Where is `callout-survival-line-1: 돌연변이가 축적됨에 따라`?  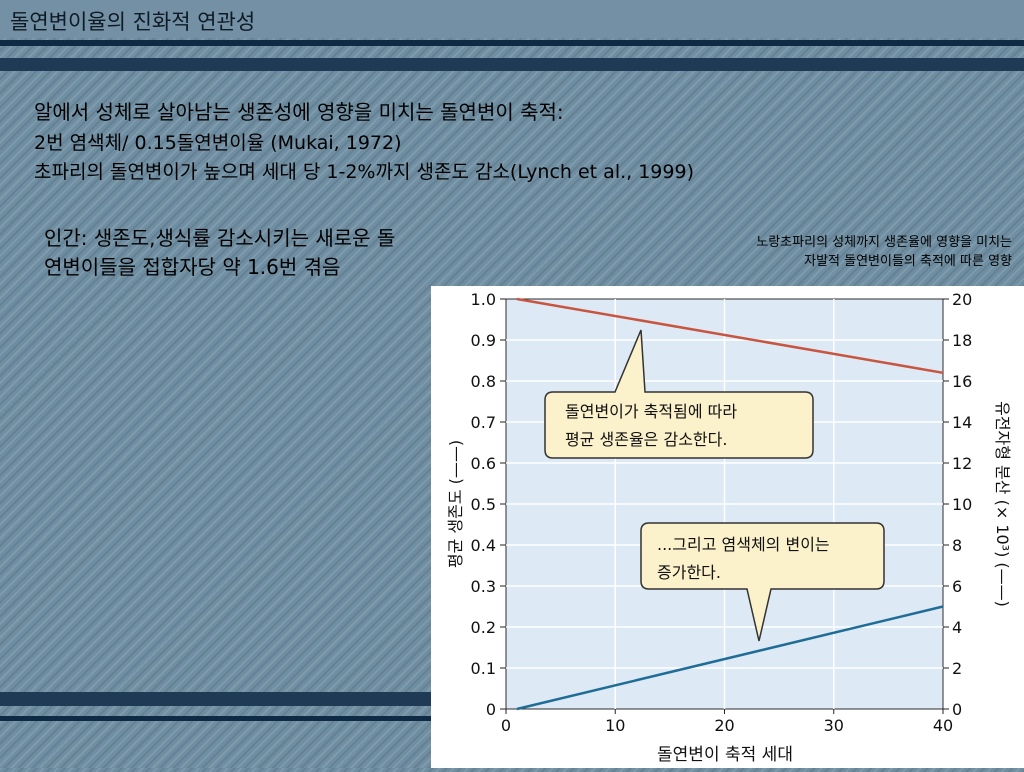 callout-survival-line-1: 돌연변이가 축적됨에 따라 is located at coordinates (651, 411).